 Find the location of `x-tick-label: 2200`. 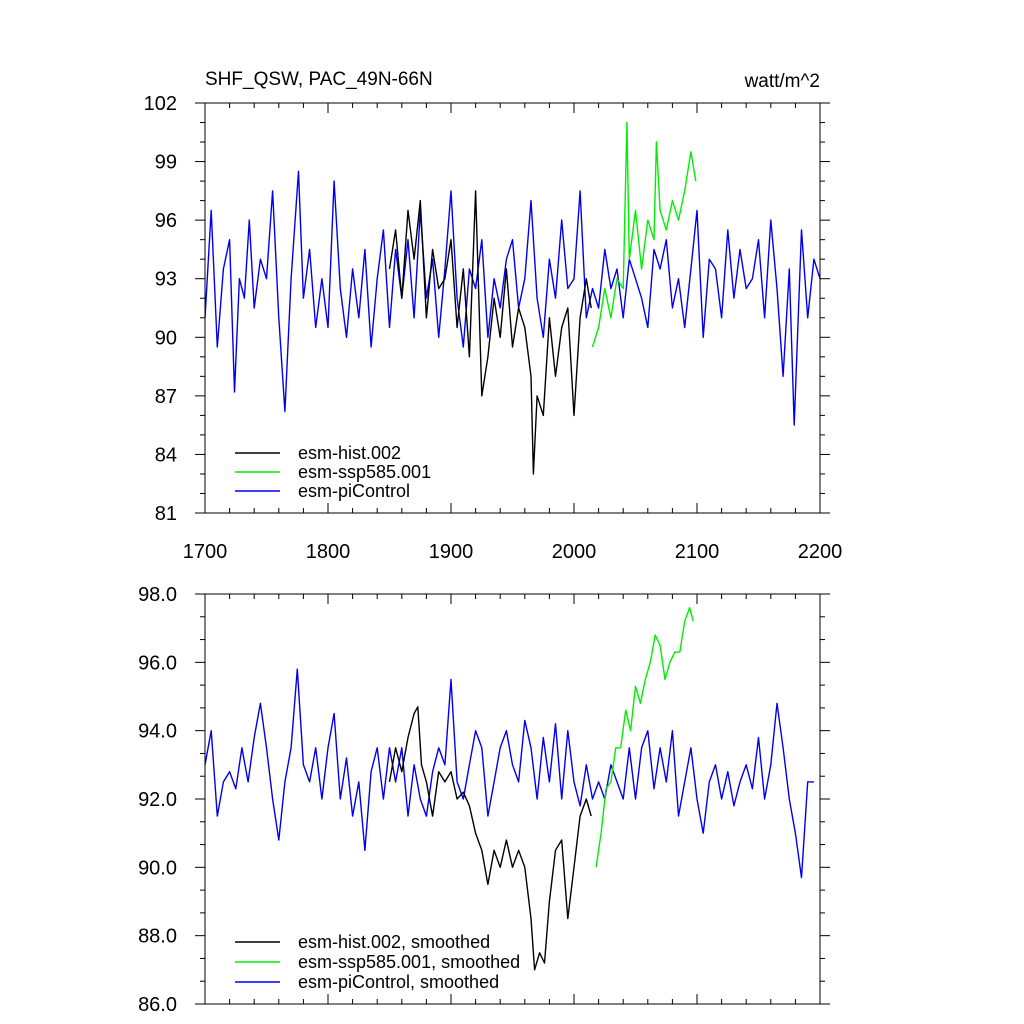

x-tick-label: 2200 is located at coordinates (820, 552).